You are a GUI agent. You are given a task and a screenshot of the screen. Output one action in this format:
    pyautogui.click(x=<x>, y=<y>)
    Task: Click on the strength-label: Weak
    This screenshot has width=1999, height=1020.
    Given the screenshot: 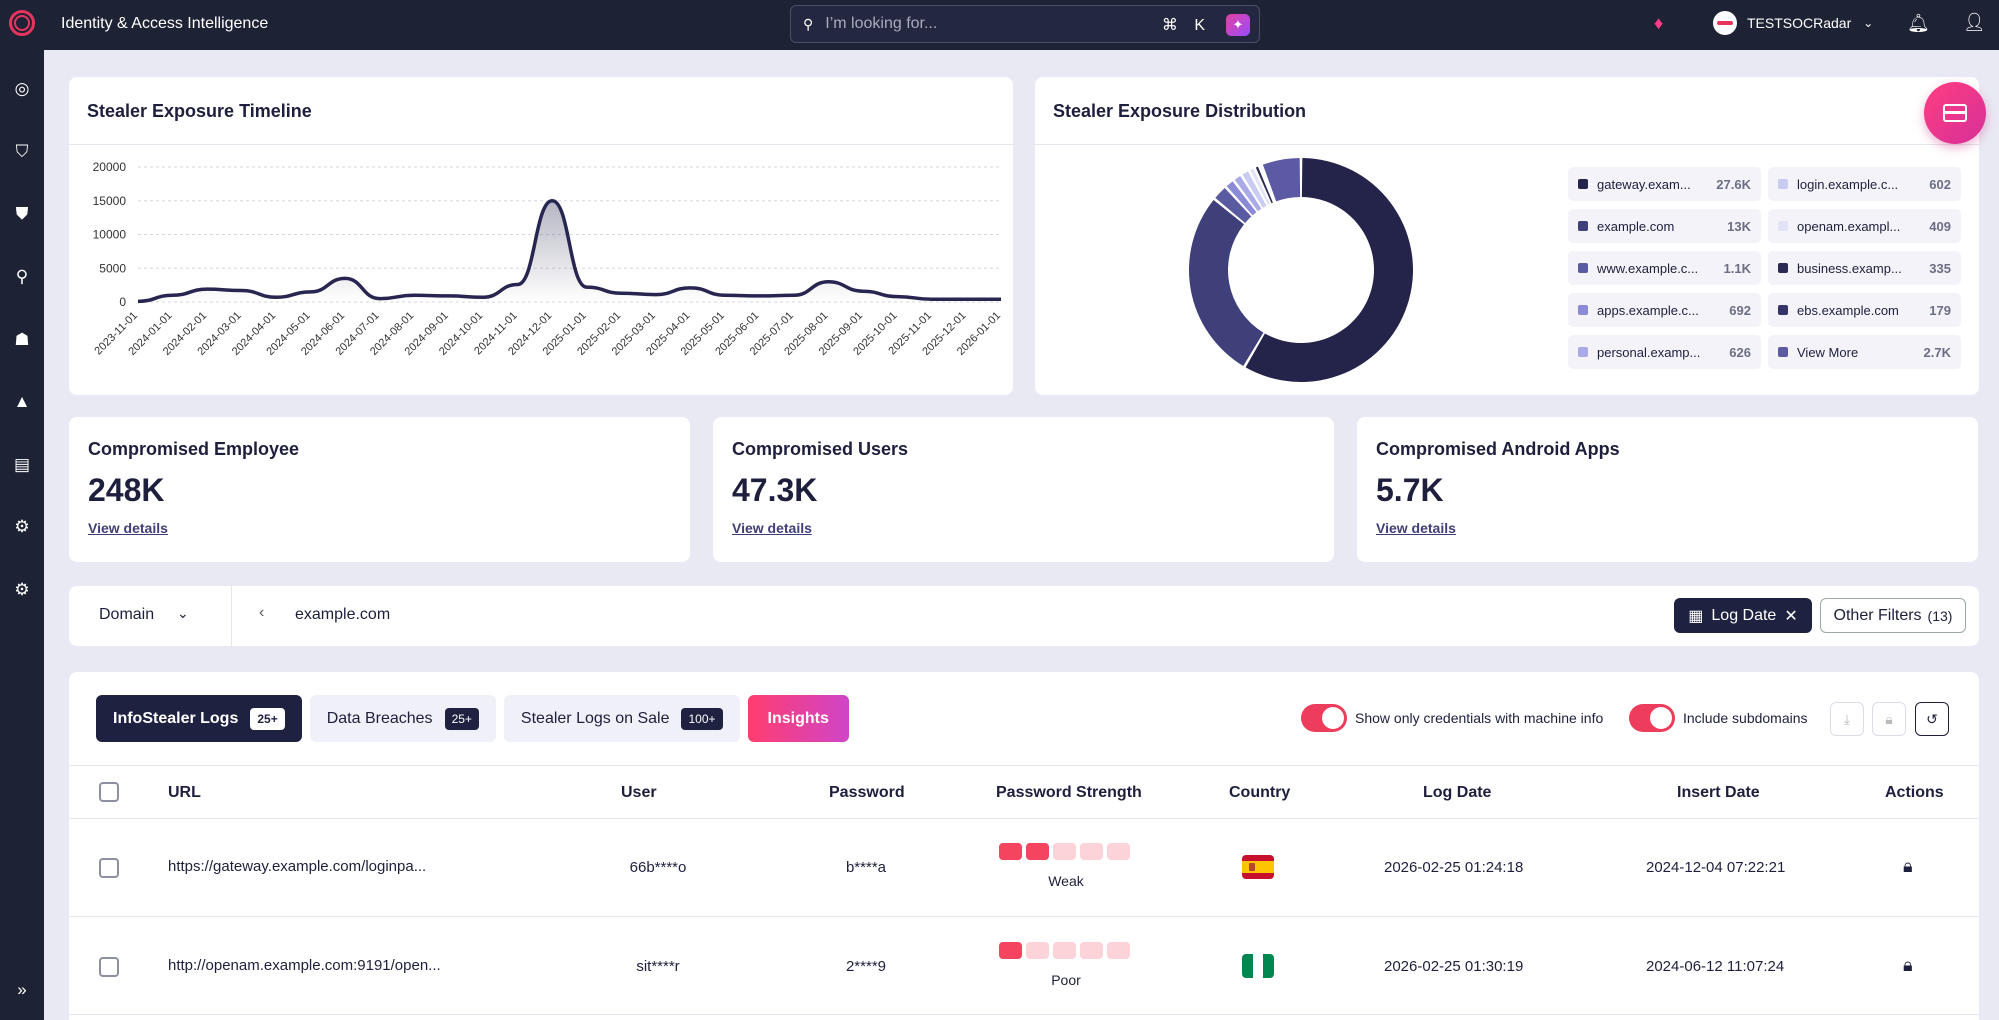 What is the action you would take?
    pyautogui.click(x=1066, y=881)
    